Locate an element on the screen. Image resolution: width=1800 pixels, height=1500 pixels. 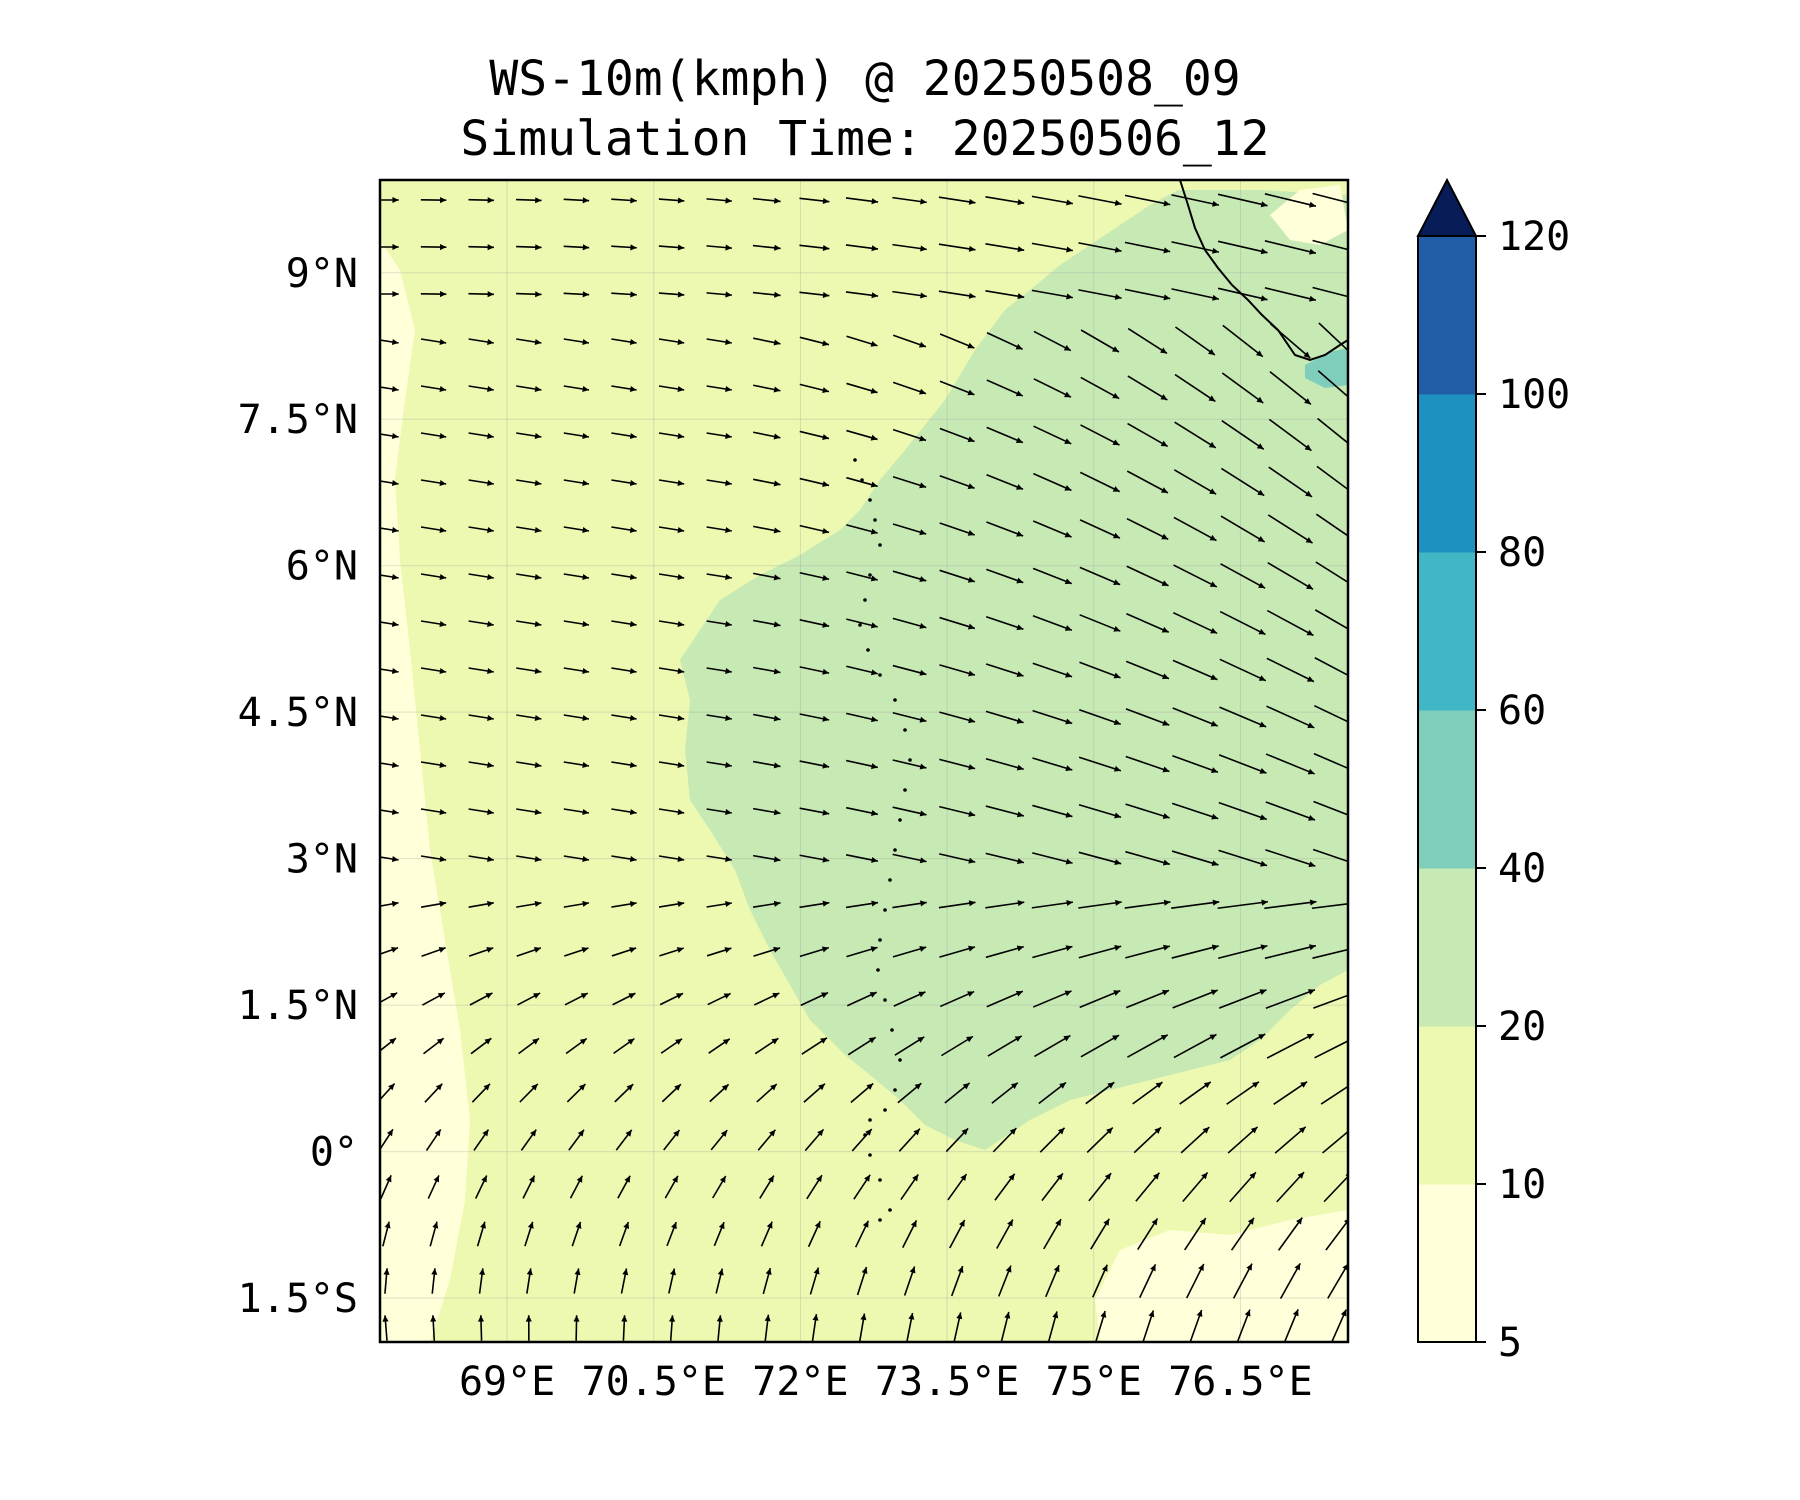
coastline is located at coordinates (1263, 271).